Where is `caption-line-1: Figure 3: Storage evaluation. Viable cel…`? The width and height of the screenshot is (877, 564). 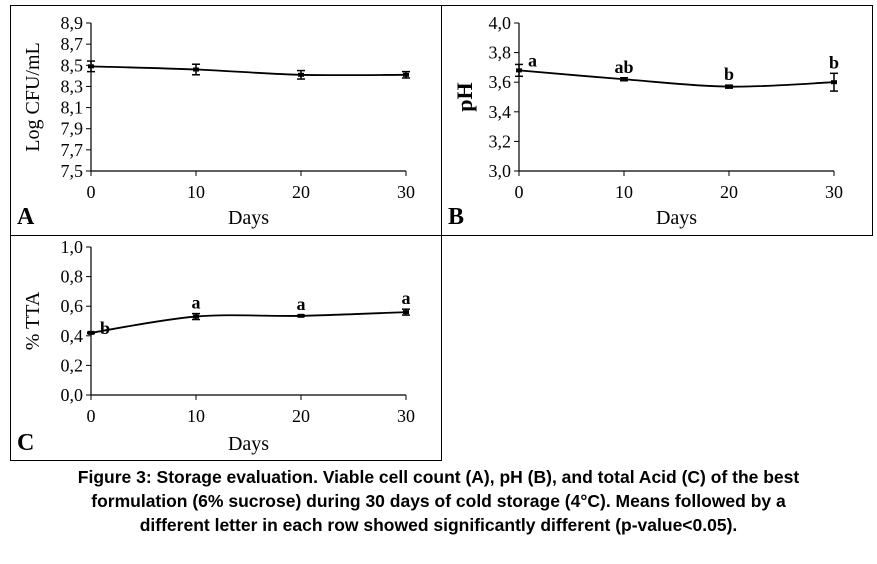
caption-line-1: Figure 3: Storage evaluation. Viable cel… is located at coordinates (438, 477).